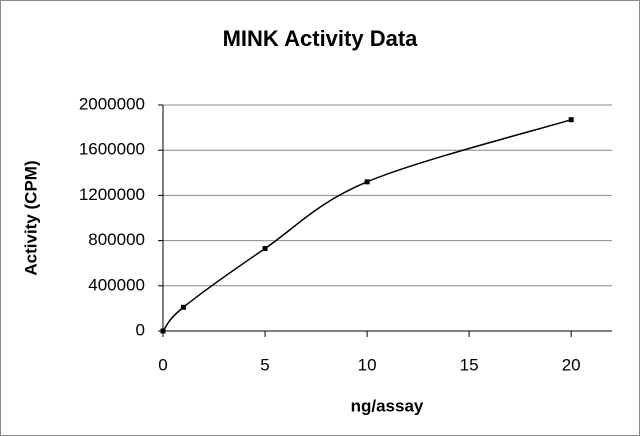  Describe the element at coordinates (116, 239) in the screenshot. I see `y-tick-label: 800000` at that location.